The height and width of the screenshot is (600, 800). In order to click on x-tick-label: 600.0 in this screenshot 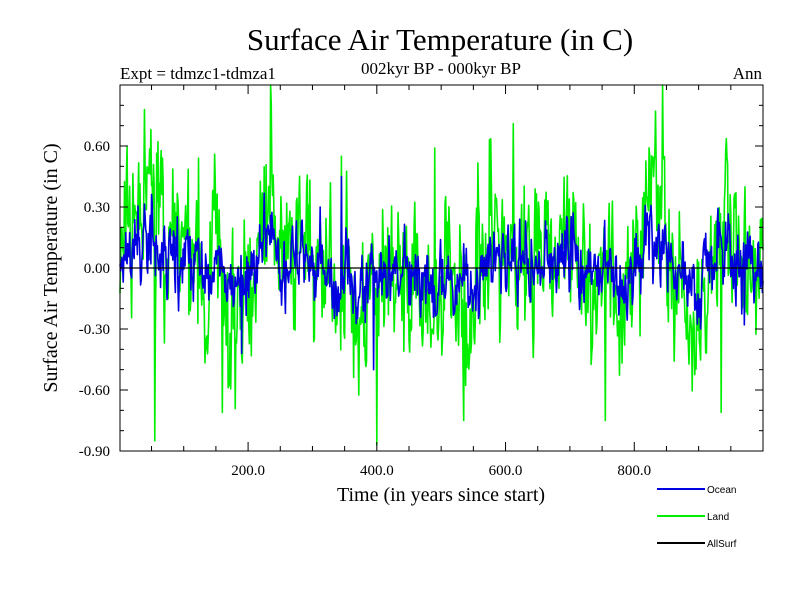, I will do `click(506, 471)`.